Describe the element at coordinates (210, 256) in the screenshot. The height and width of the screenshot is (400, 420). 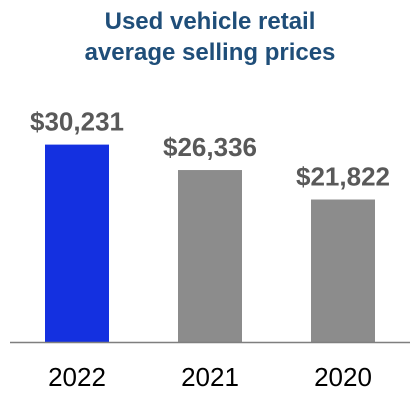
I see `bar-2021` at that location.